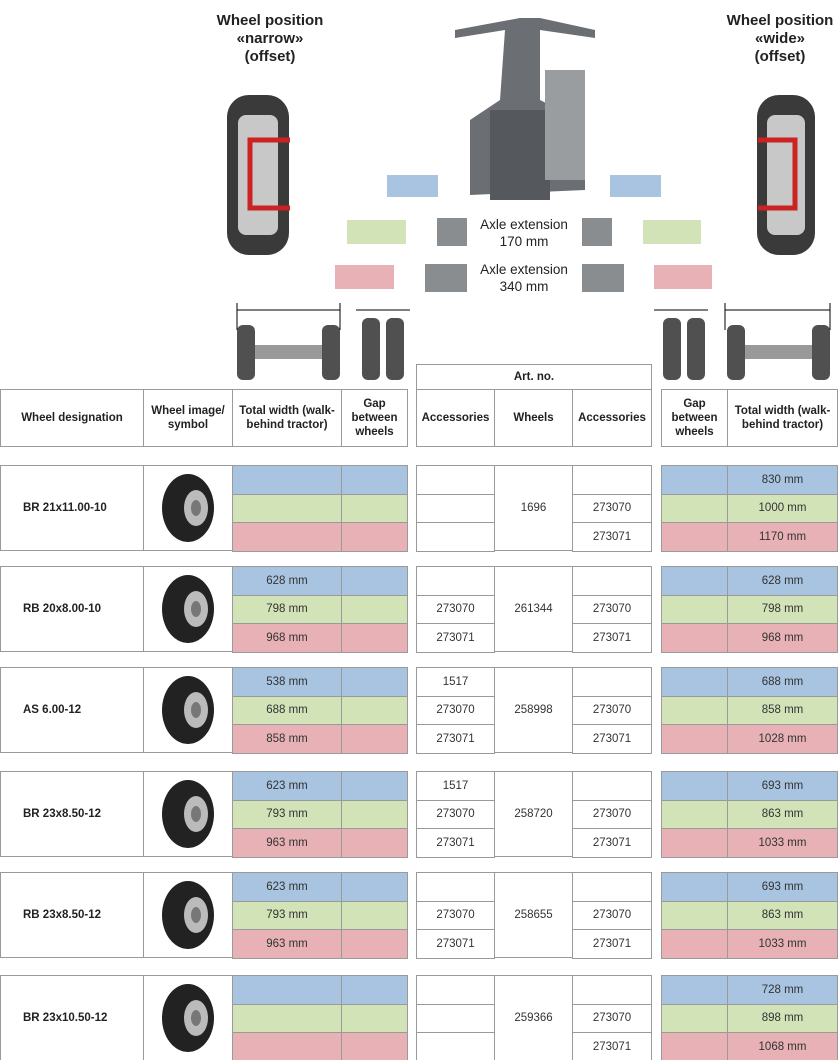 The height and width of the screenshot is (1060, 838). Describe the element at coordinates (533, 1017) in the screenshot. I see `wheels-art-no: 259366` at that location.